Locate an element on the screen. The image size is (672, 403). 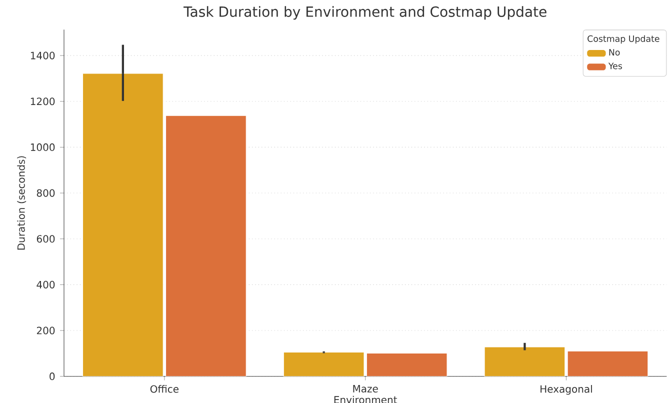
y-tick-label: 0 is located at coordinates (52, 376).